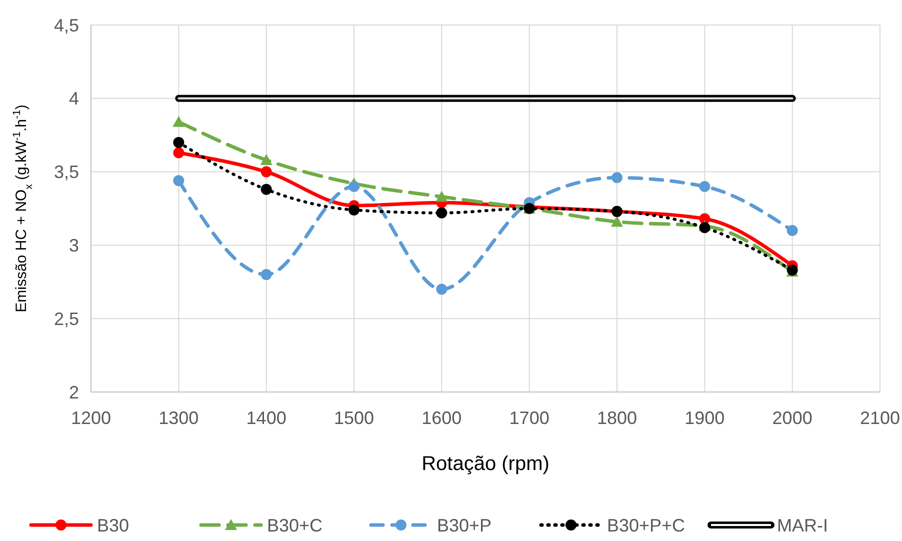  Describe the element at coordinates (73, 98) in the screenshot. I see `y-tick-label: 4` at that location.